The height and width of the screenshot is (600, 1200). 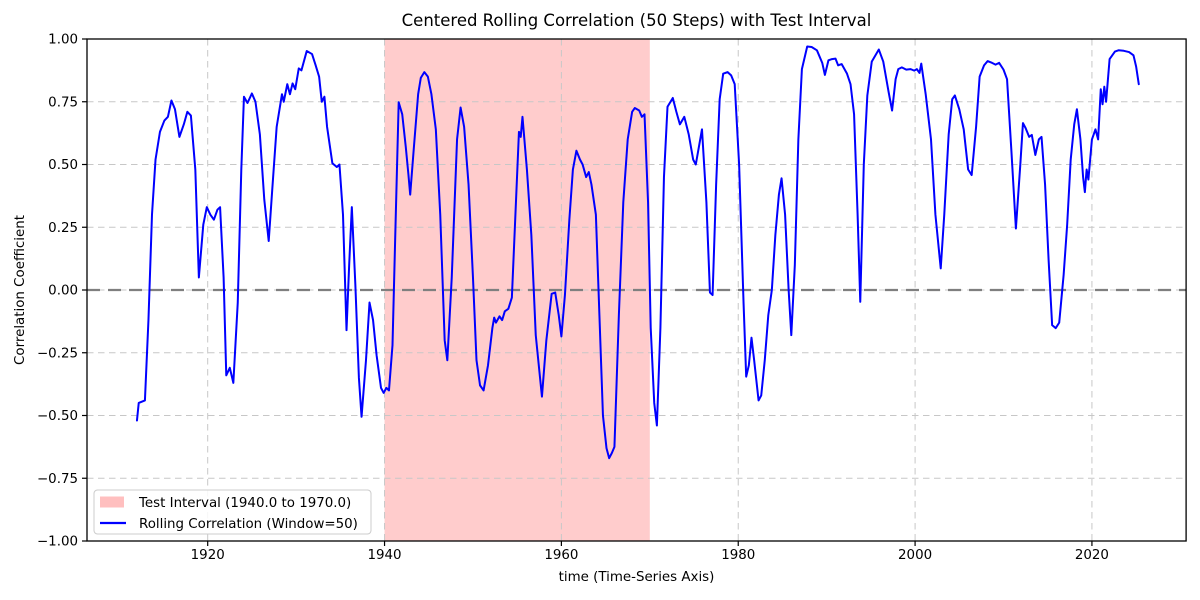 I want to click on y-tick-label-−1.00: −1.00, so click(x=57, y=542).